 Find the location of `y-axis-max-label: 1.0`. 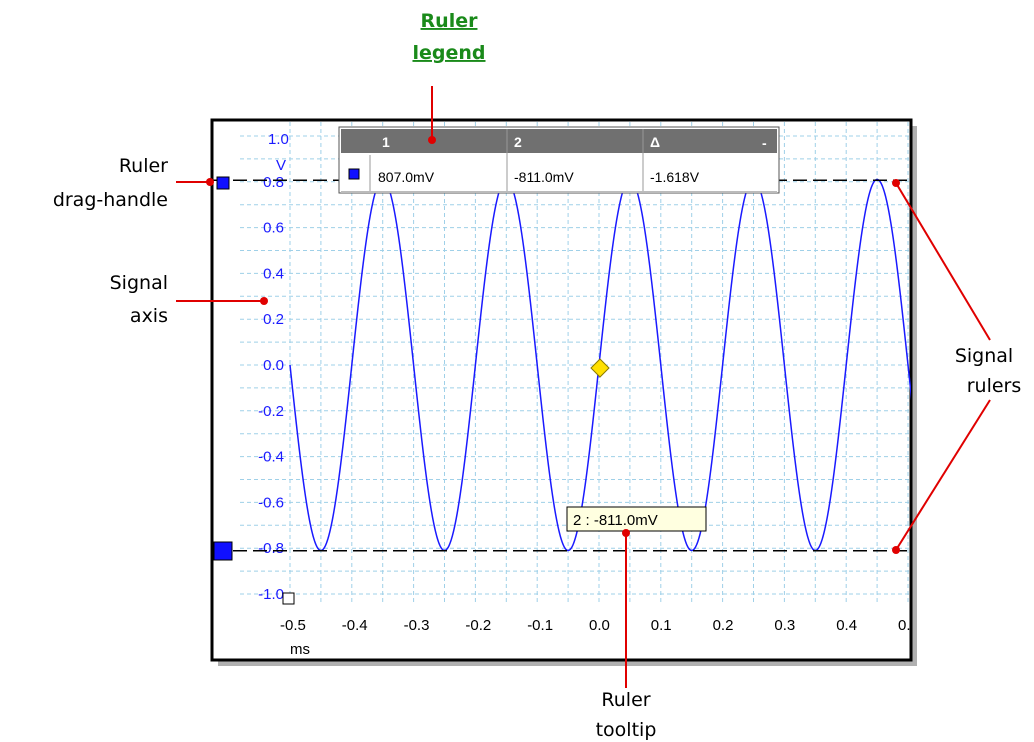

y-axis-max-label: 1.0 is located at coordinates (278, 139).